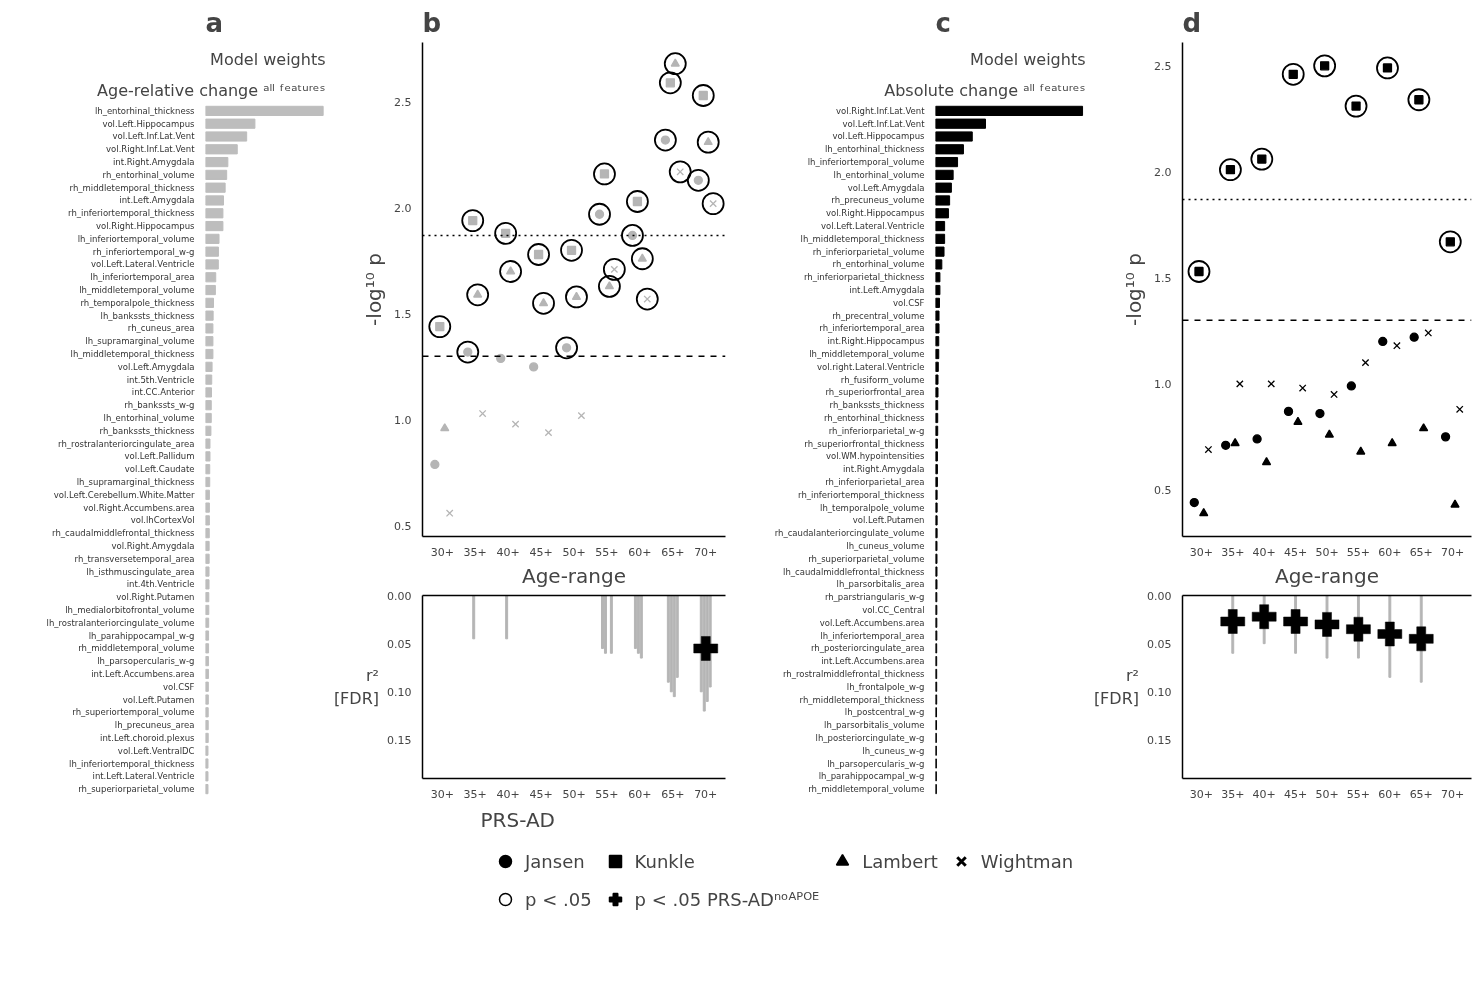  What do you see at coordinates (854, 673) in the screenshot?
I see `y-tick-label: rh_rostralmiddlefrontal_thickness` at bounding box center [854, 673].